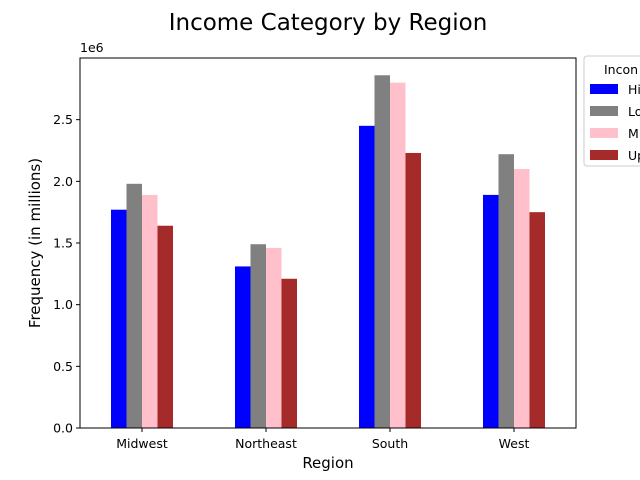  What do you see at coordinates (604, 89) in the screenshot?
I see `legend-swatch-hi` at bounding box center [604, 89].